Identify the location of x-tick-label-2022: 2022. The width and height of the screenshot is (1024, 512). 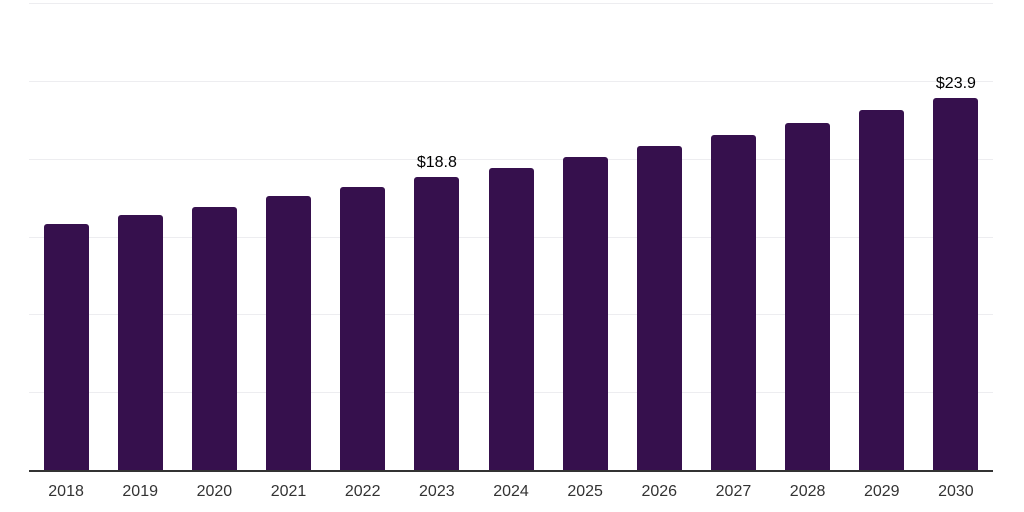
(362, 491).